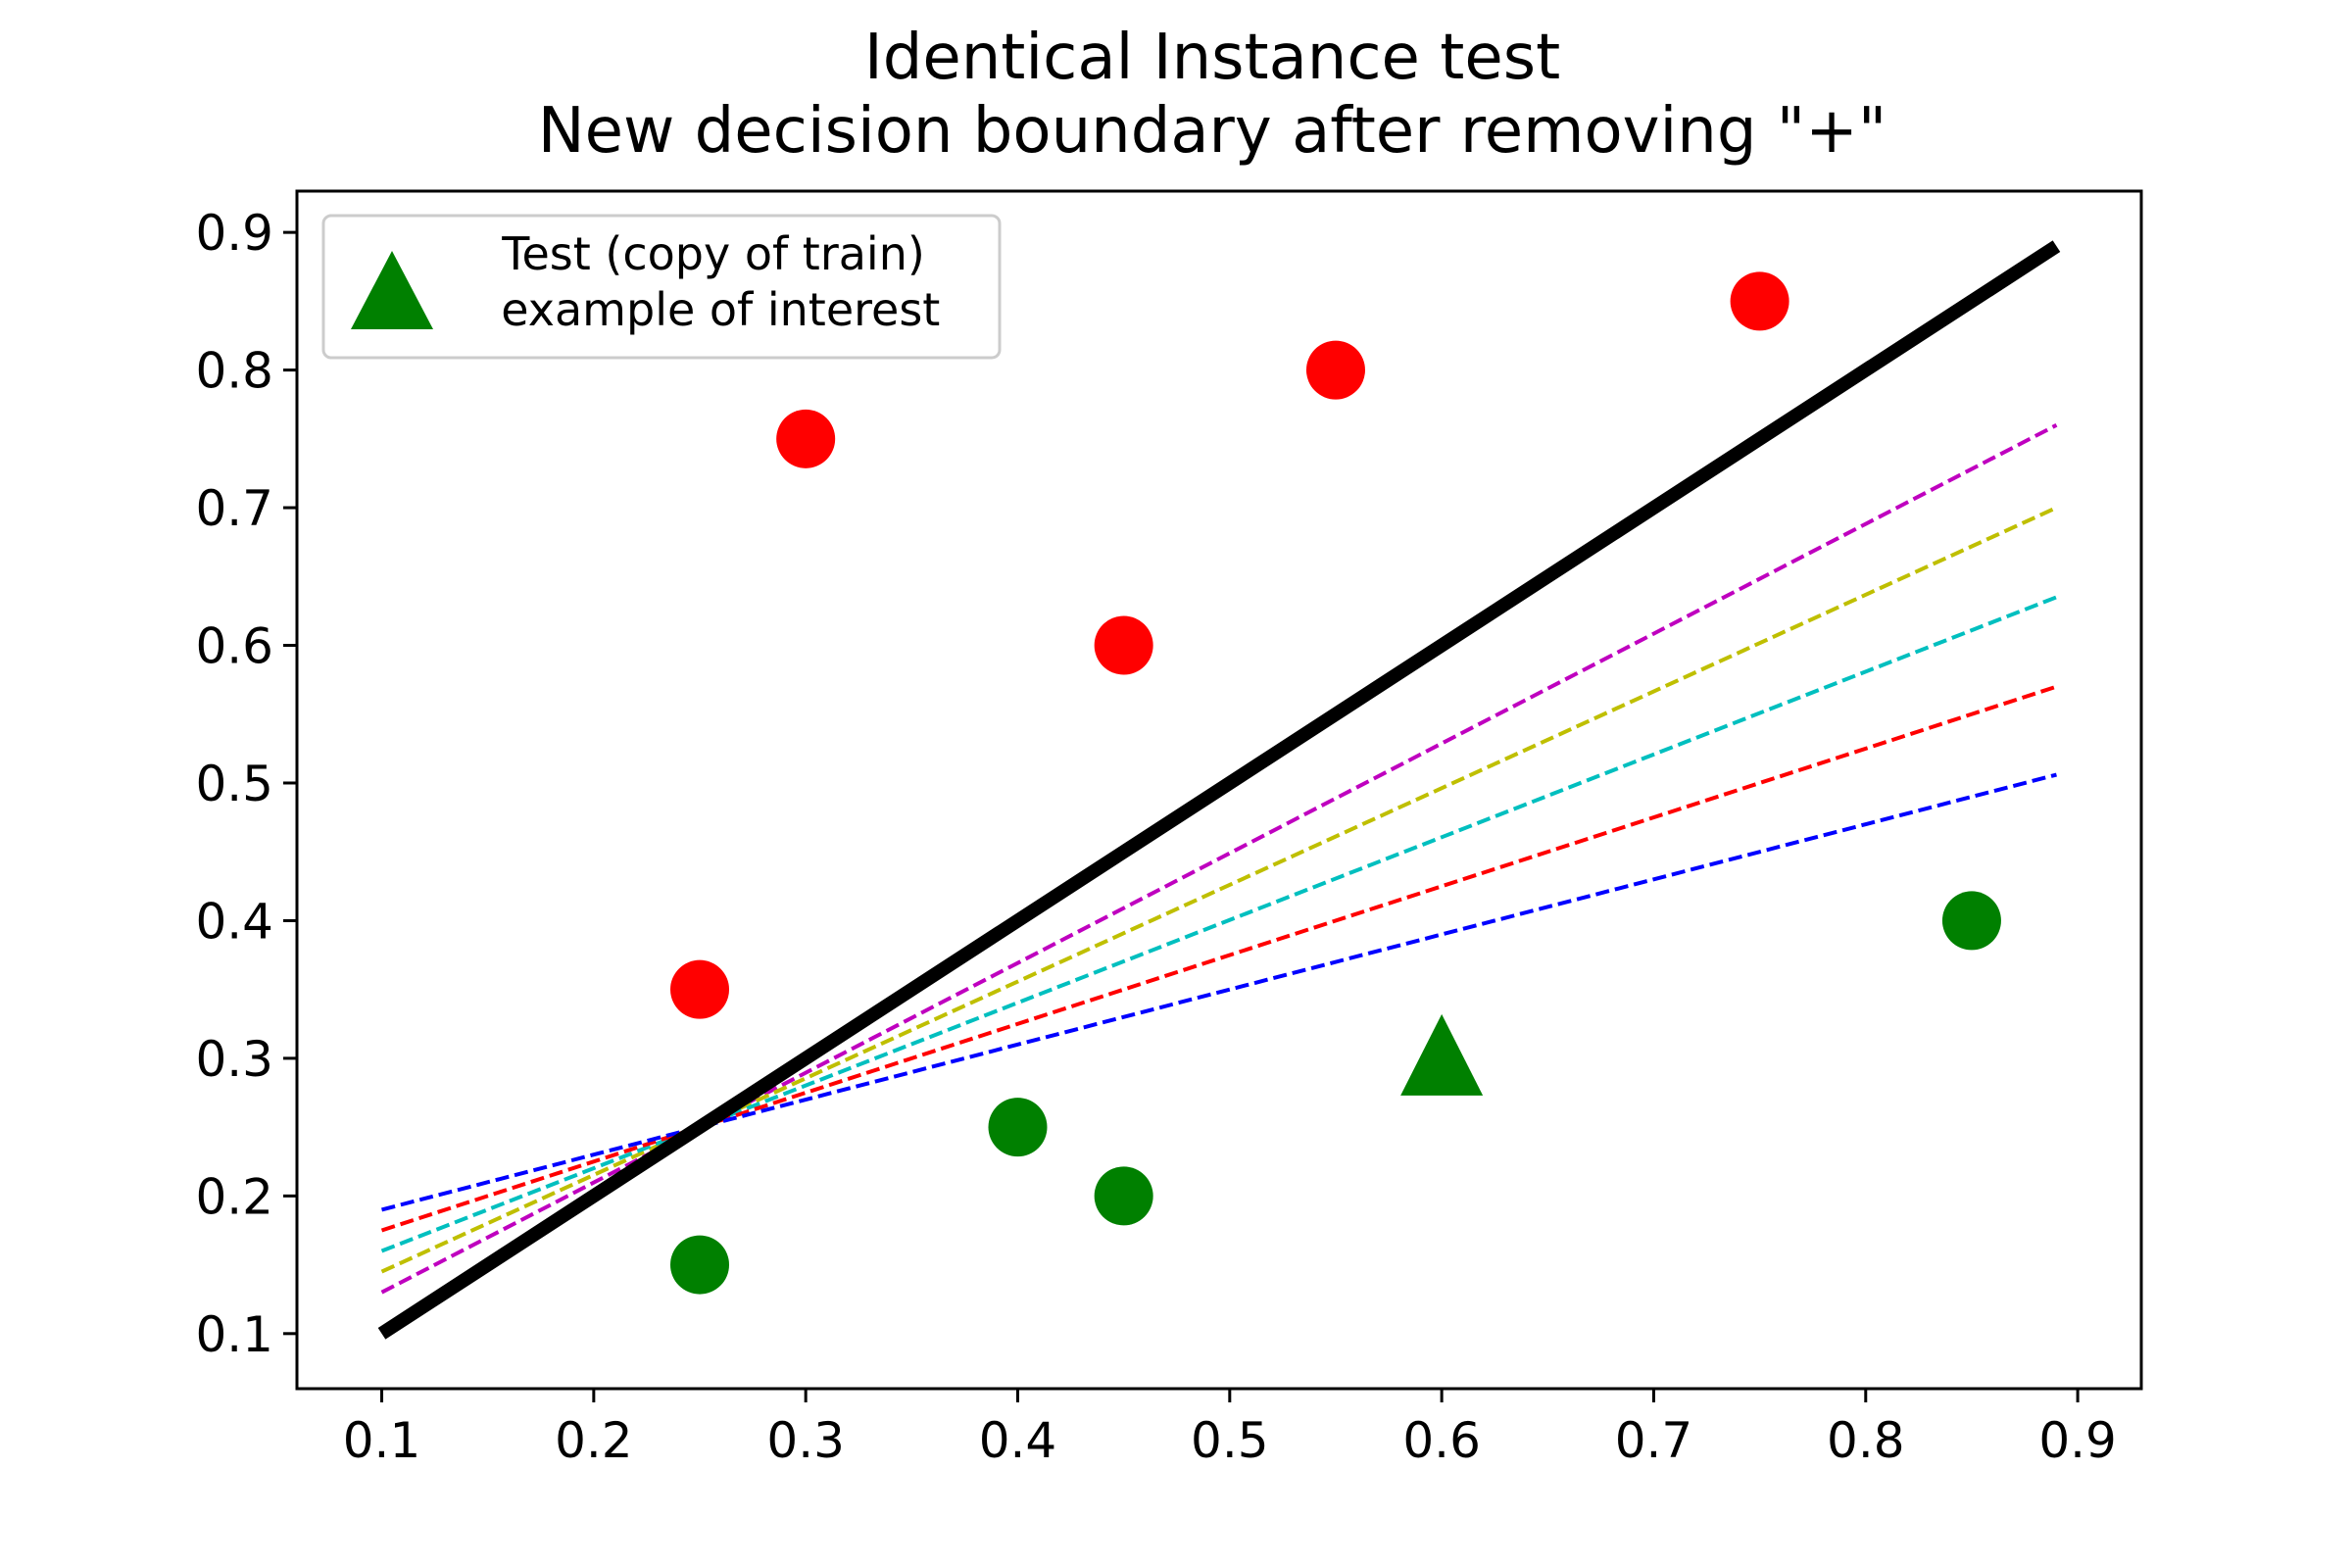  I want to click on x-tick-label: 0.5, so click(1230, 1440).